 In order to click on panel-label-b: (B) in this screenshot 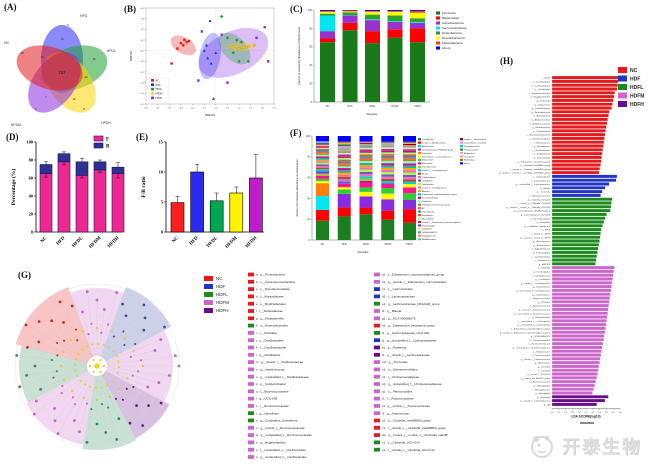, I will do `click(130, 9)`.